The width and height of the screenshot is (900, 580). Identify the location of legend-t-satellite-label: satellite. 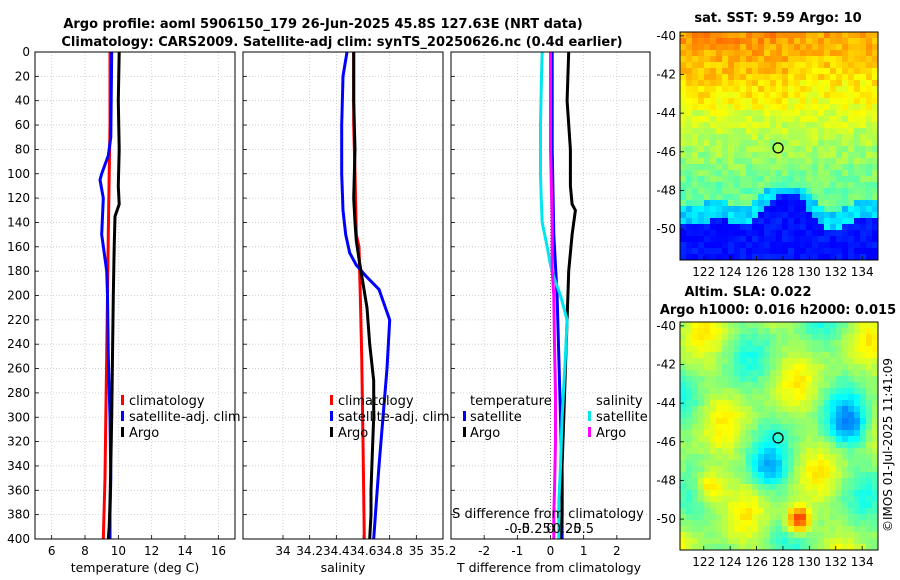
(496, 417).